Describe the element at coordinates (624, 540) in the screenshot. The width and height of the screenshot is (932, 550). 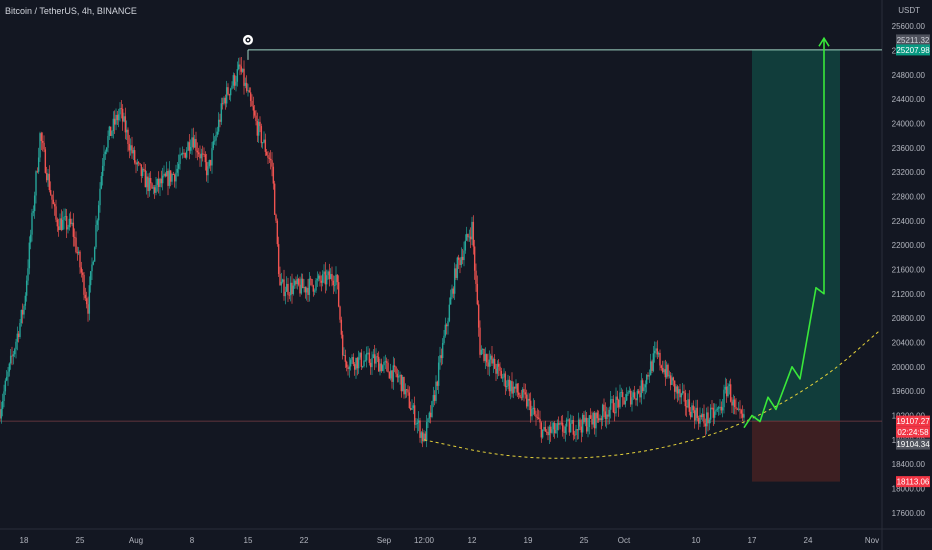
I see `x-tick-label: Oct` at that location.